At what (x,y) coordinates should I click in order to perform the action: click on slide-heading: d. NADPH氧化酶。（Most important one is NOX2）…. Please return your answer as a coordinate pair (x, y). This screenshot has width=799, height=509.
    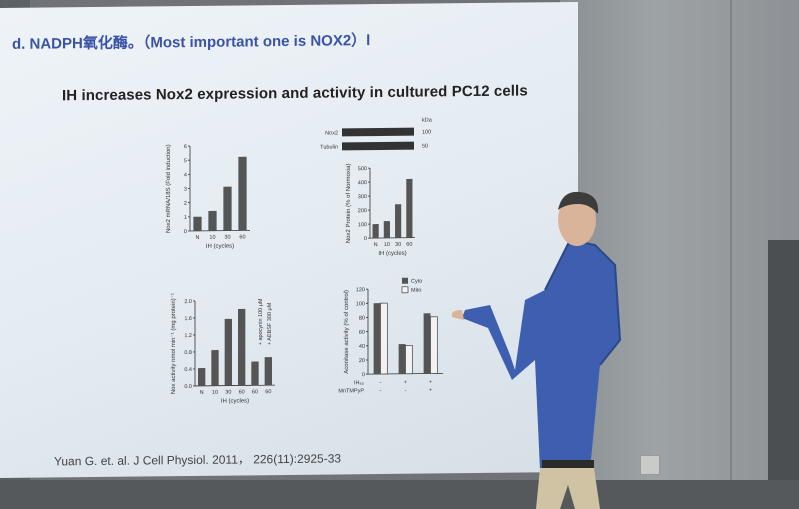
    Looking at the image, I should click on (191, 42).